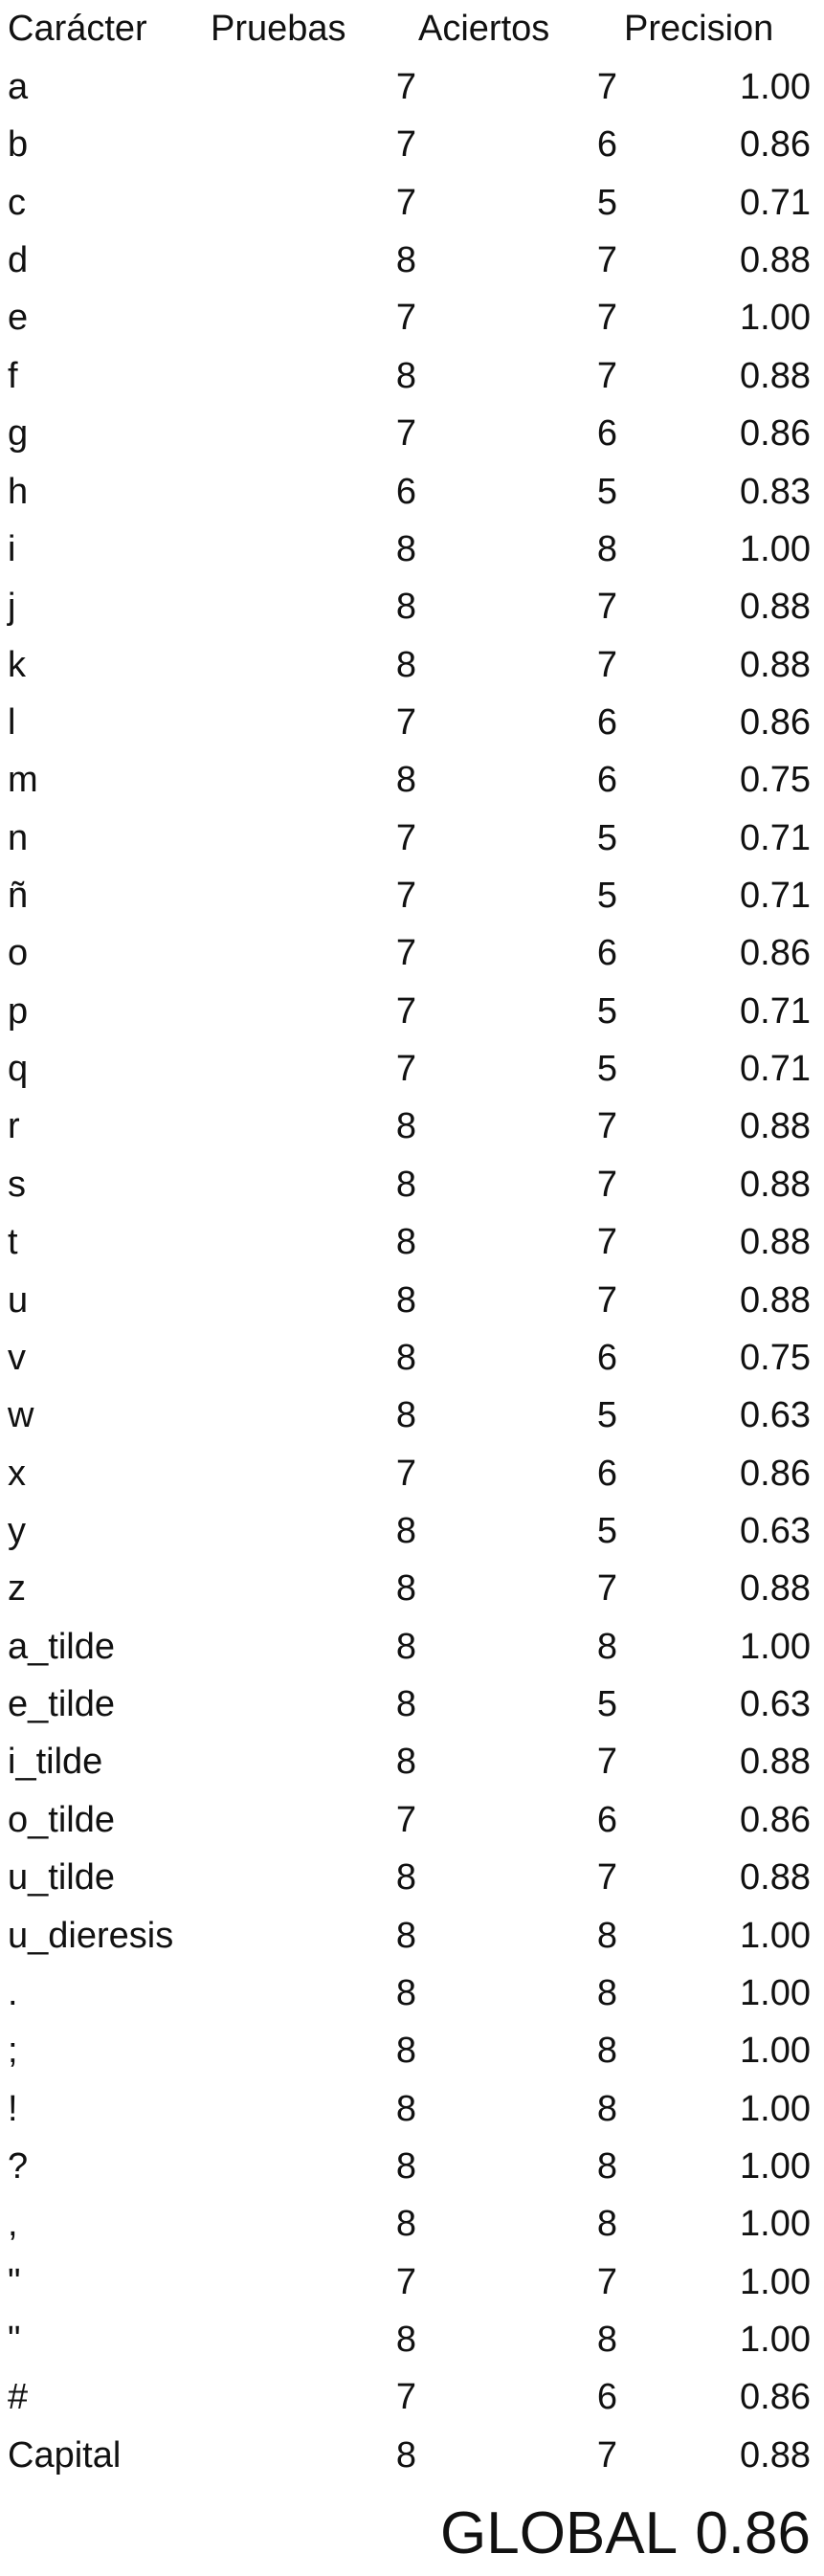 This screenshot has height=2576, width=824. I want to click on table-row: s 8 7 0.88, so click(412, 1184).